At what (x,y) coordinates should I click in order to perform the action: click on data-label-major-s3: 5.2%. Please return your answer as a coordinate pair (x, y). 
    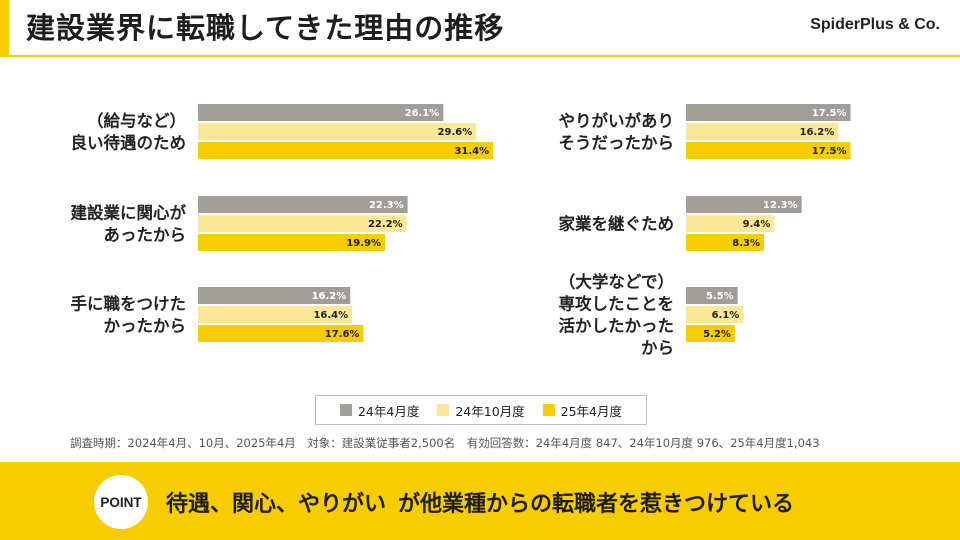
    Looking at the image, I should click on (717, 334).